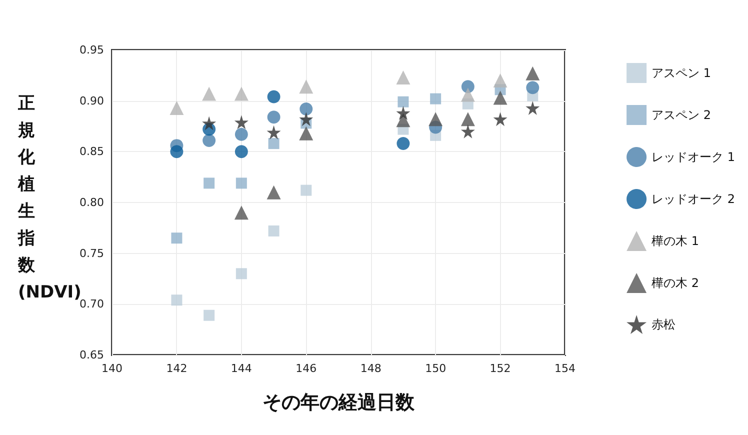 The height and width of the screenshot is (435, 748). I want to click on y-tick-label: 0.85, so click(92, 151).